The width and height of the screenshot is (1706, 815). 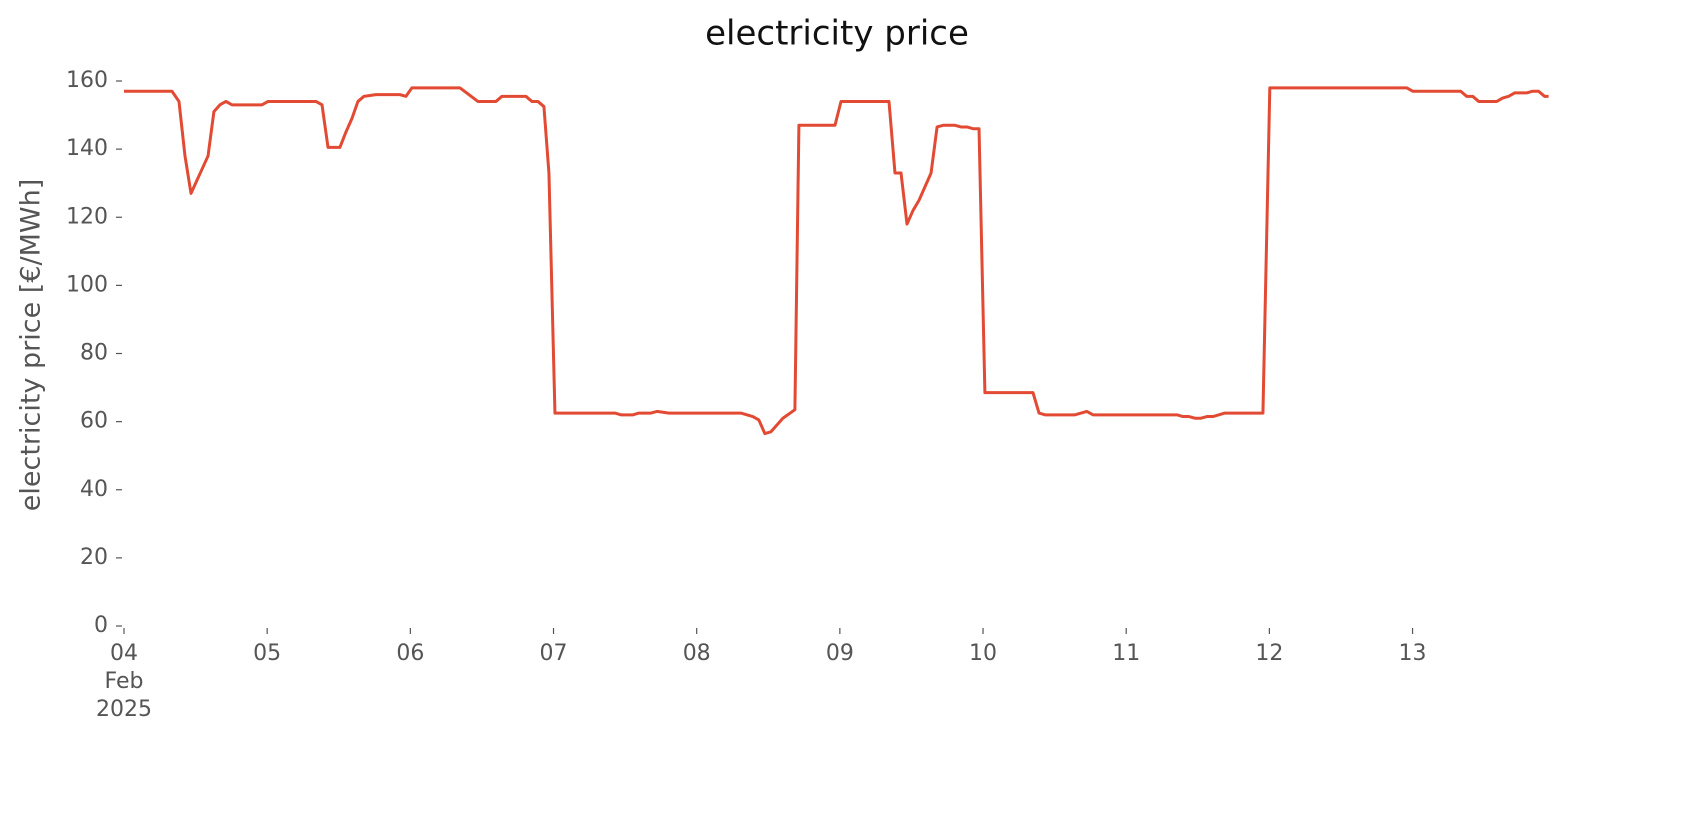 I want to click on y-tick-label: 60, so click(x=94, y=421).